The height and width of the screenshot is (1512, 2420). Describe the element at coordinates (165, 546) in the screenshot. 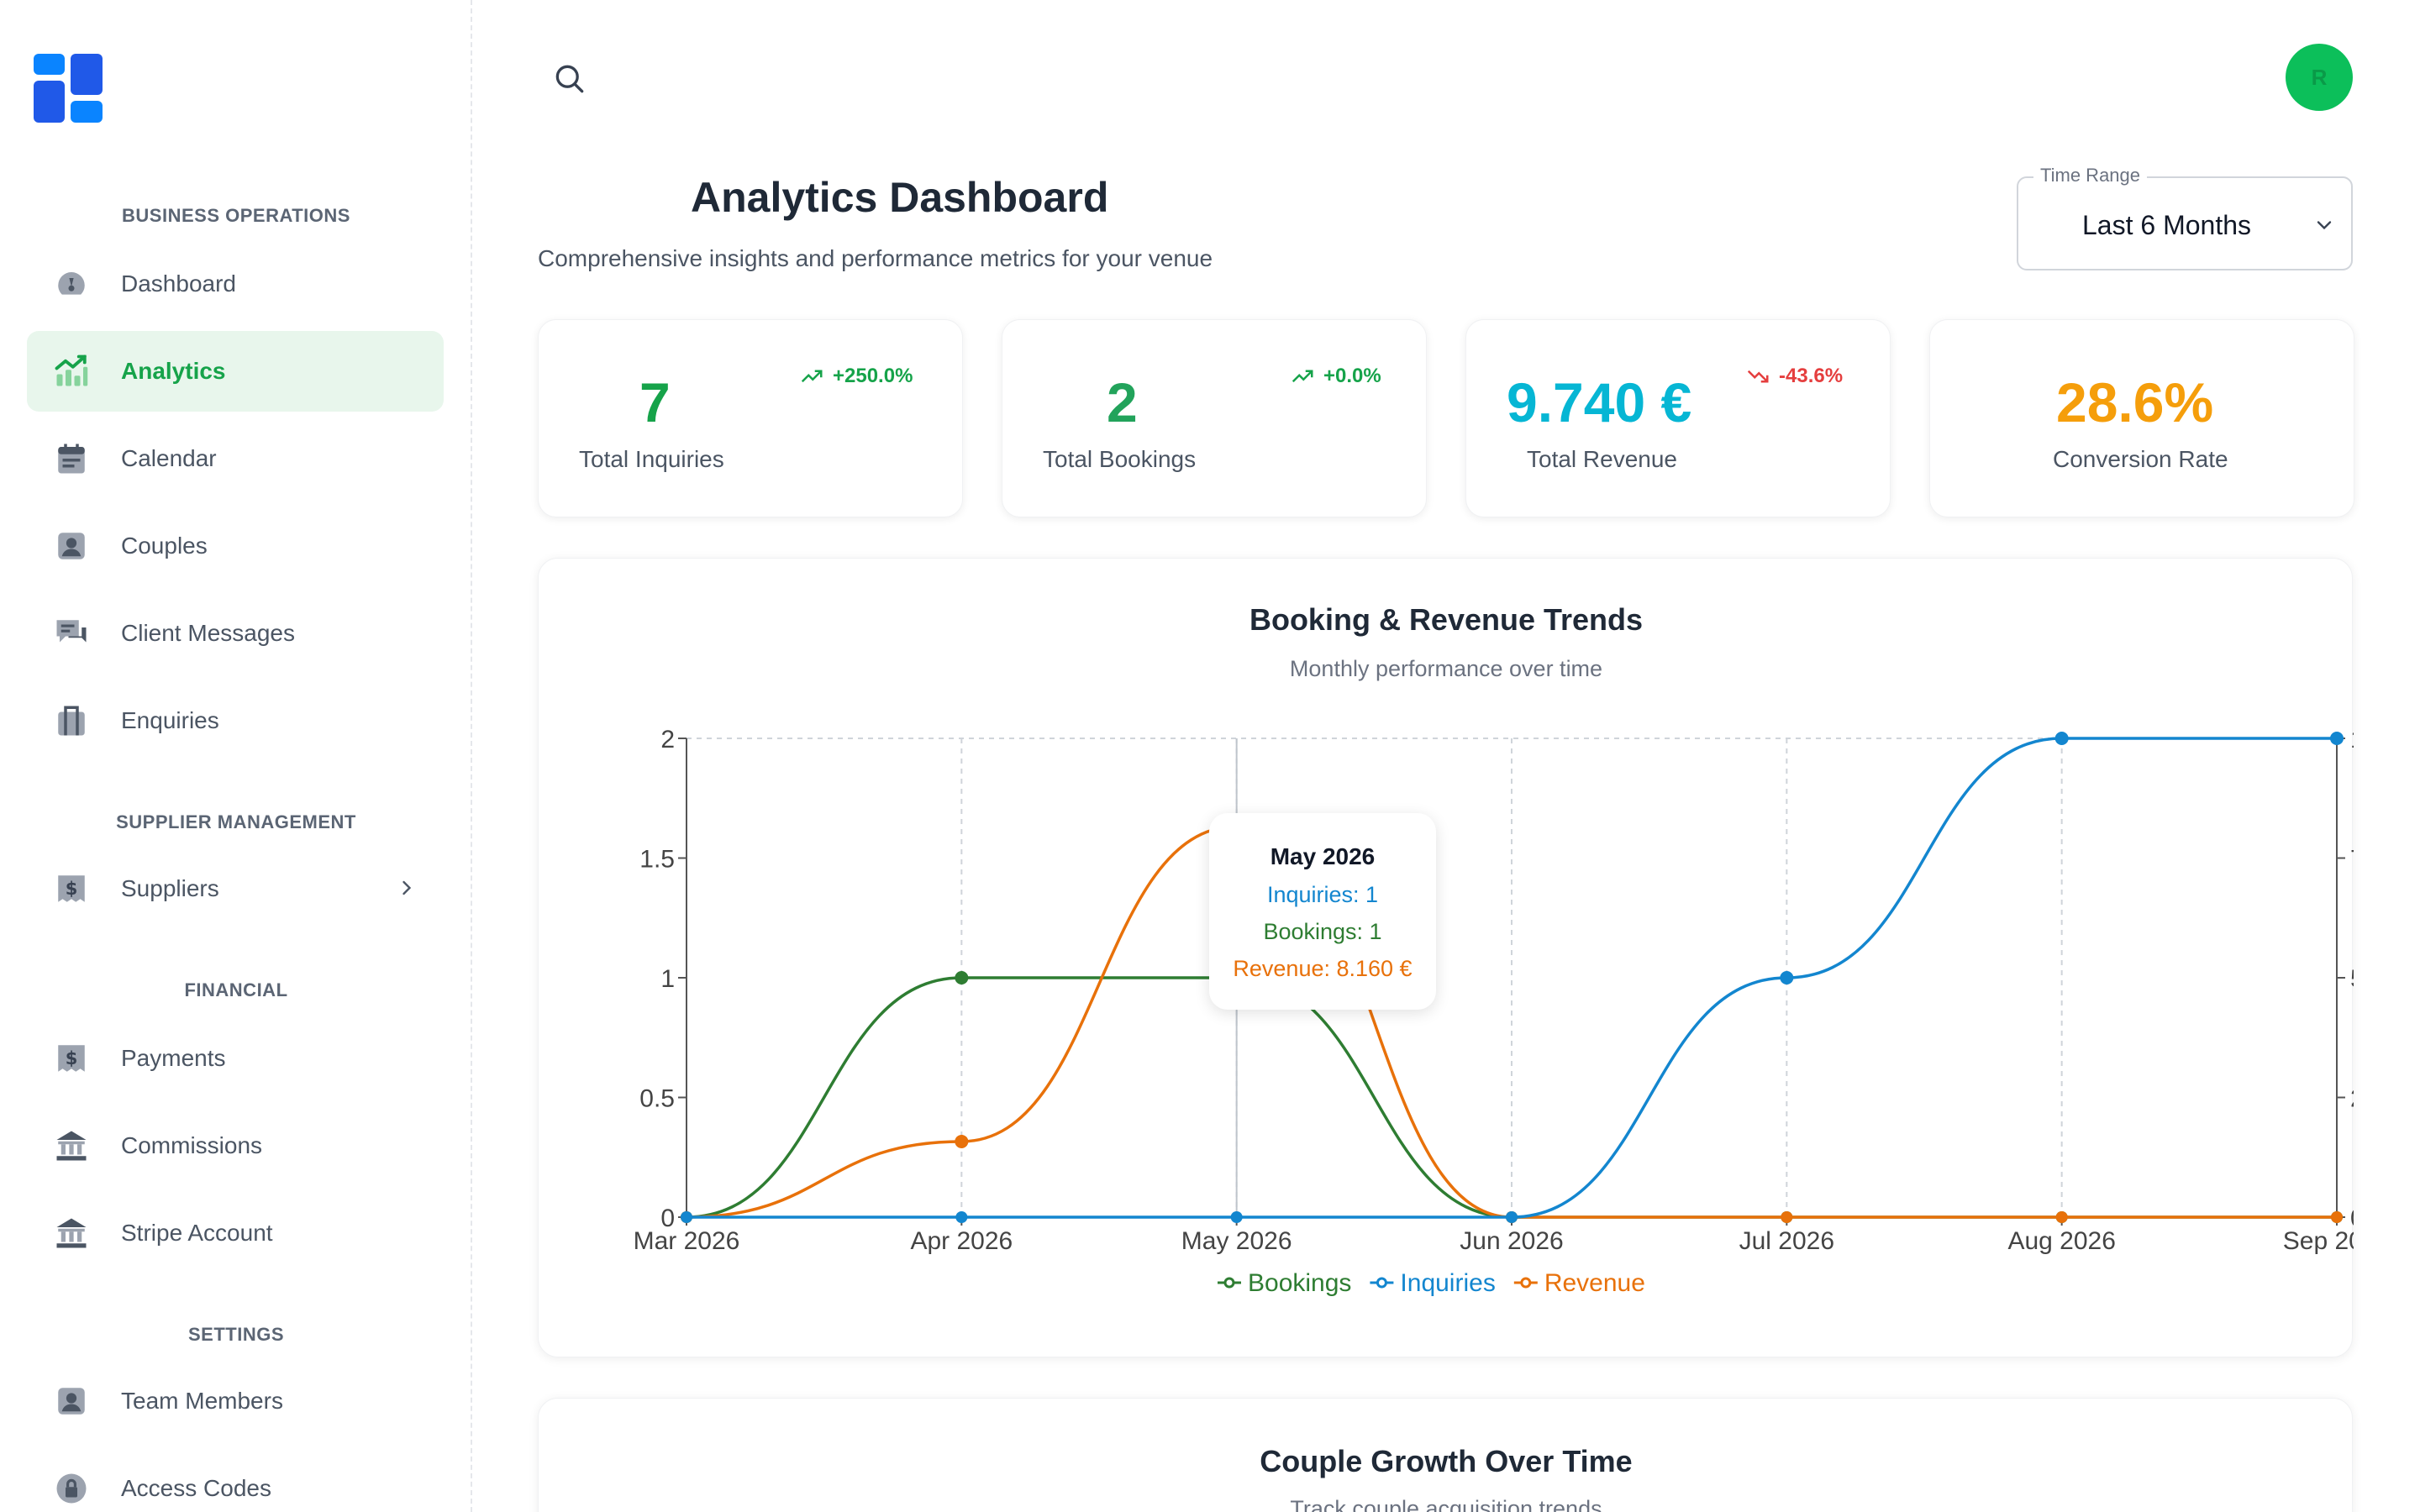

I see `sidebar-item-label: Couples` at that location.